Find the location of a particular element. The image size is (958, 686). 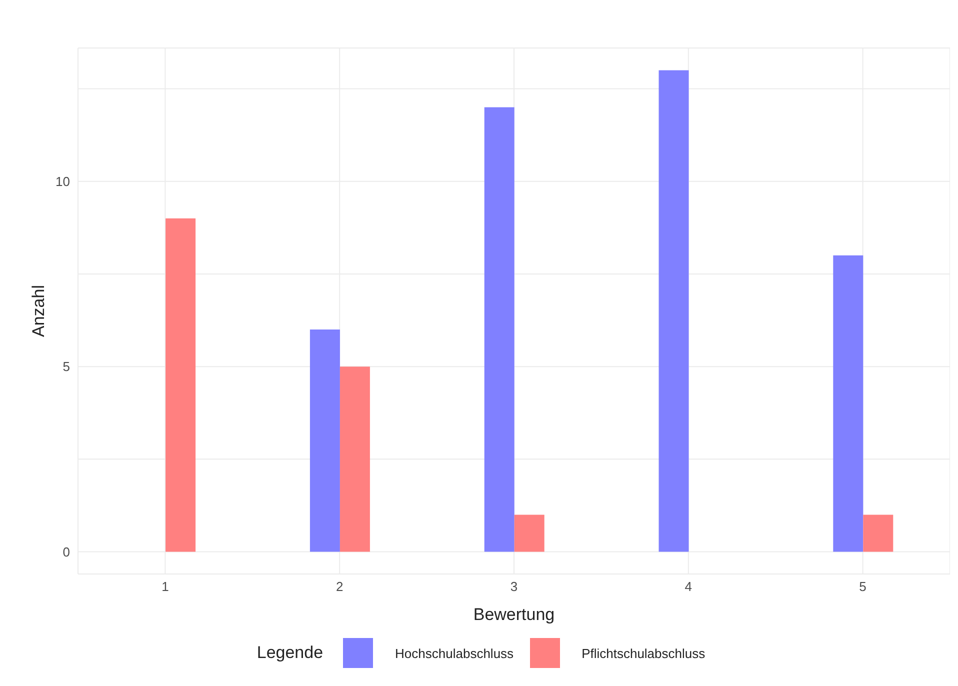

y-tick-label: 0 is located at coordinates (66, 552).